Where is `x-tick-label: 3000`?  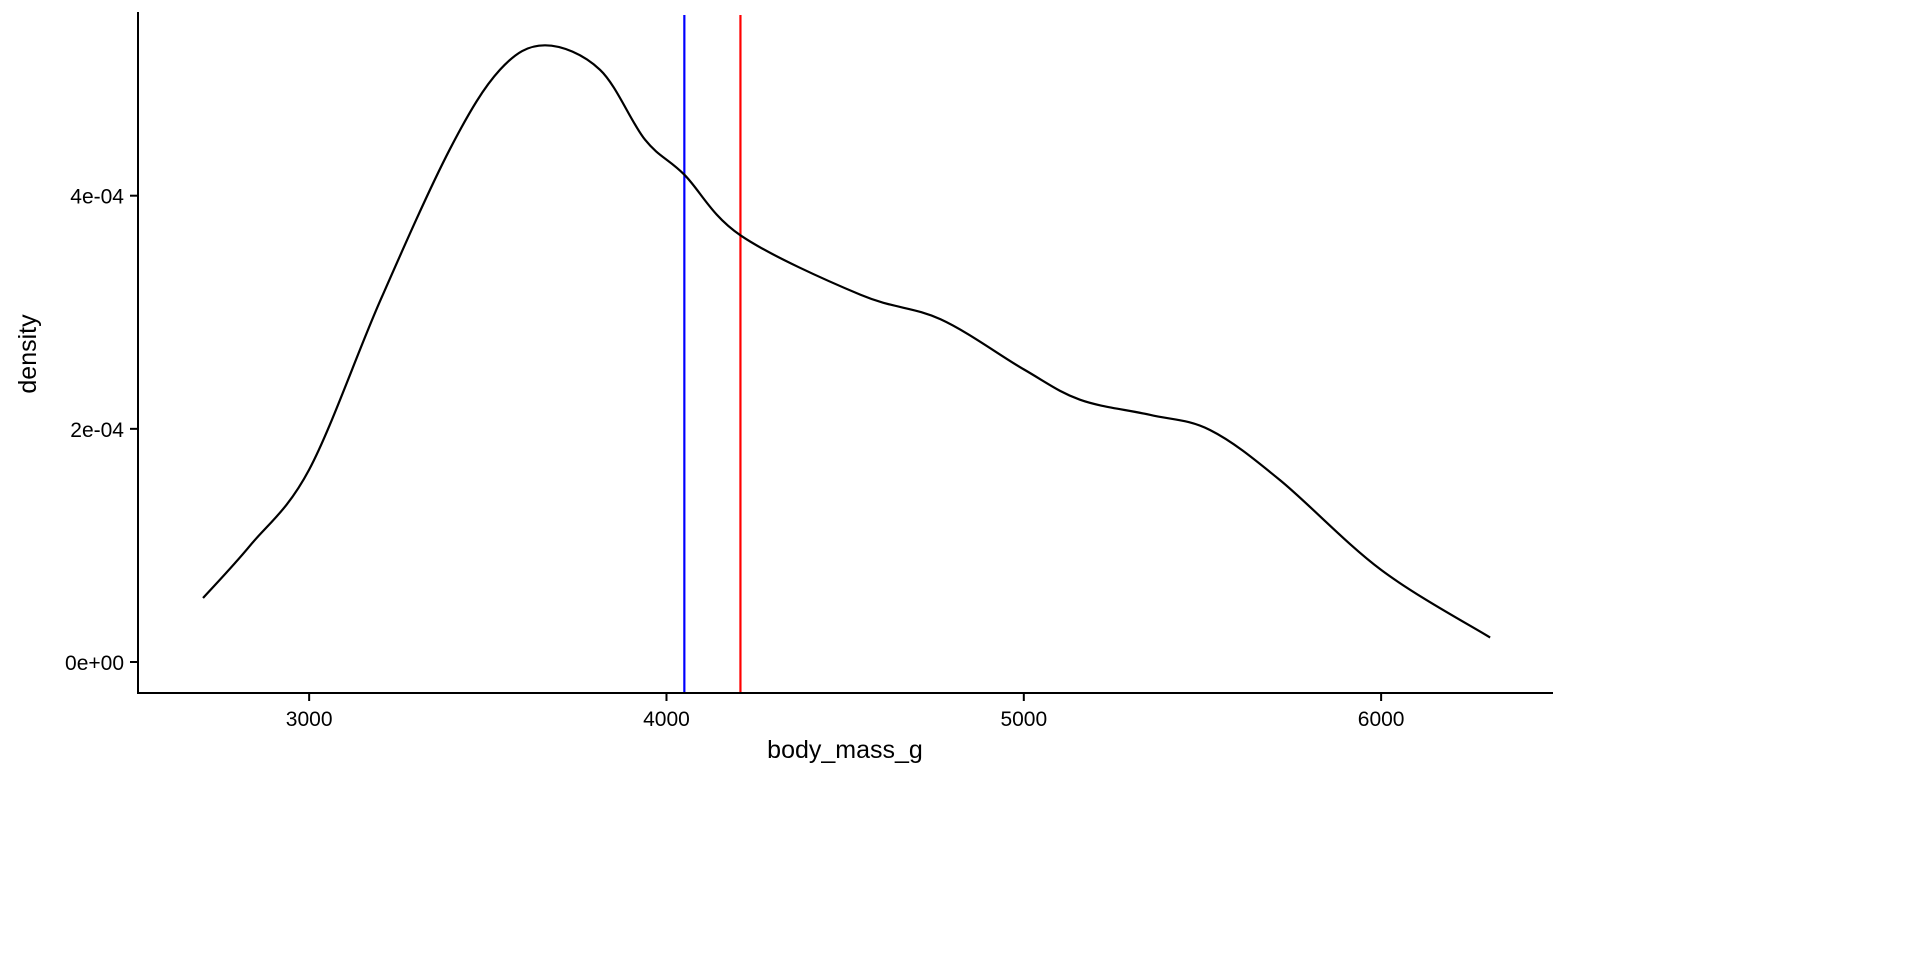
x-tick-label: 3000 is located at coordinates (309, 719).